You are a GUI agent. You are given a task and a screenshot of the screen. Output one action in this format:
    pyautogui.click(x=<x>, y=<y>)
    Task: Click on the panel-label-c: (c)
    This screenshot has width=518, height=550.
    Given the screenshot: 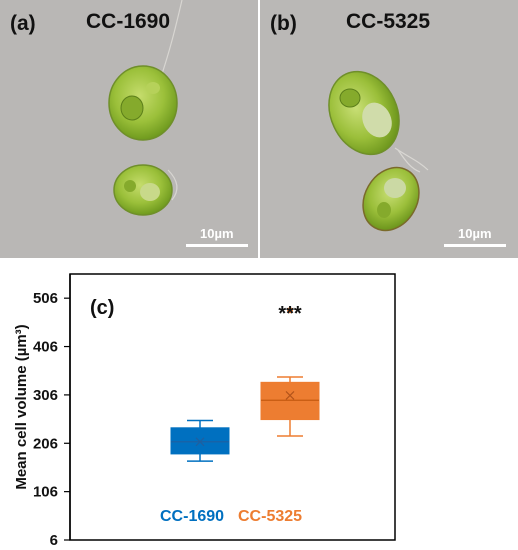 What is the action you would take?
    pyautogui.click(x=102, y=308)
    